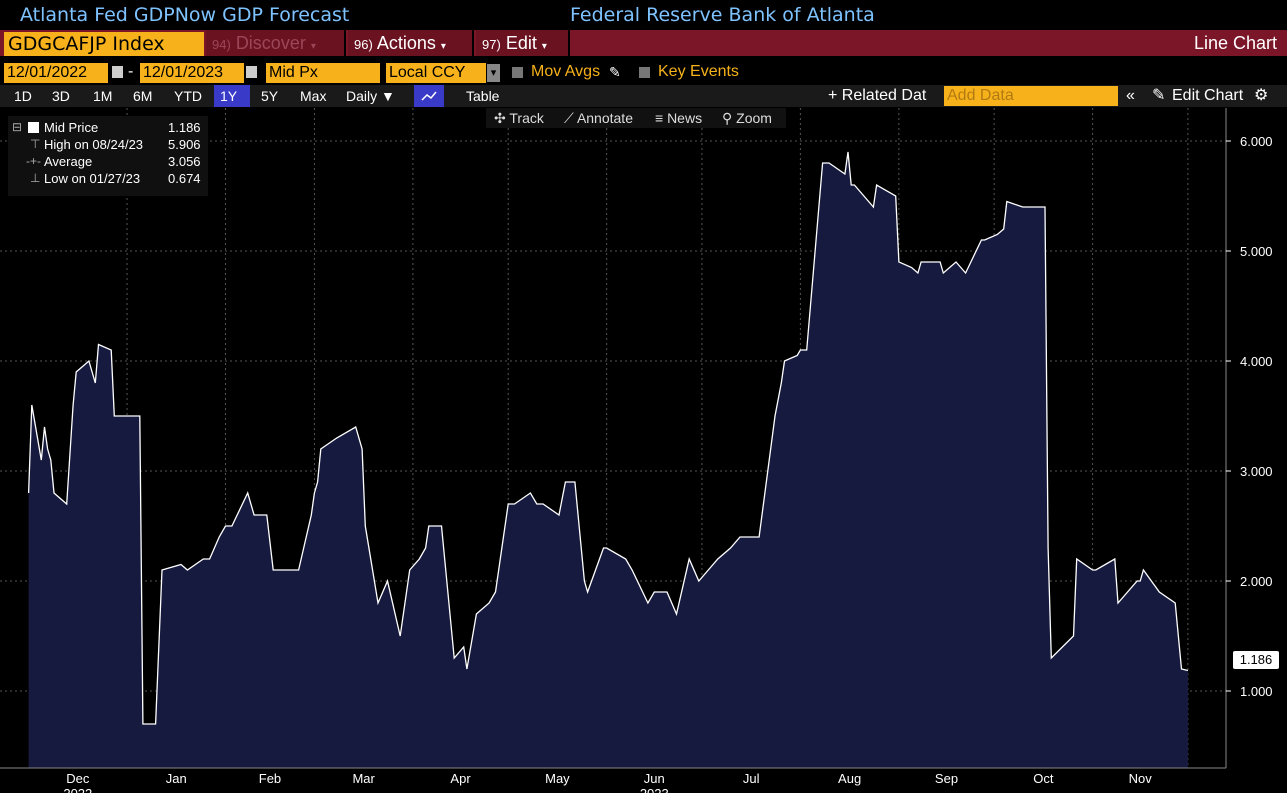 The image size is (1287, 793). What do you see at coordinates (557, 778) in the screenshot?
I see `x-tick-label: May` at bounding box center [557, 778].